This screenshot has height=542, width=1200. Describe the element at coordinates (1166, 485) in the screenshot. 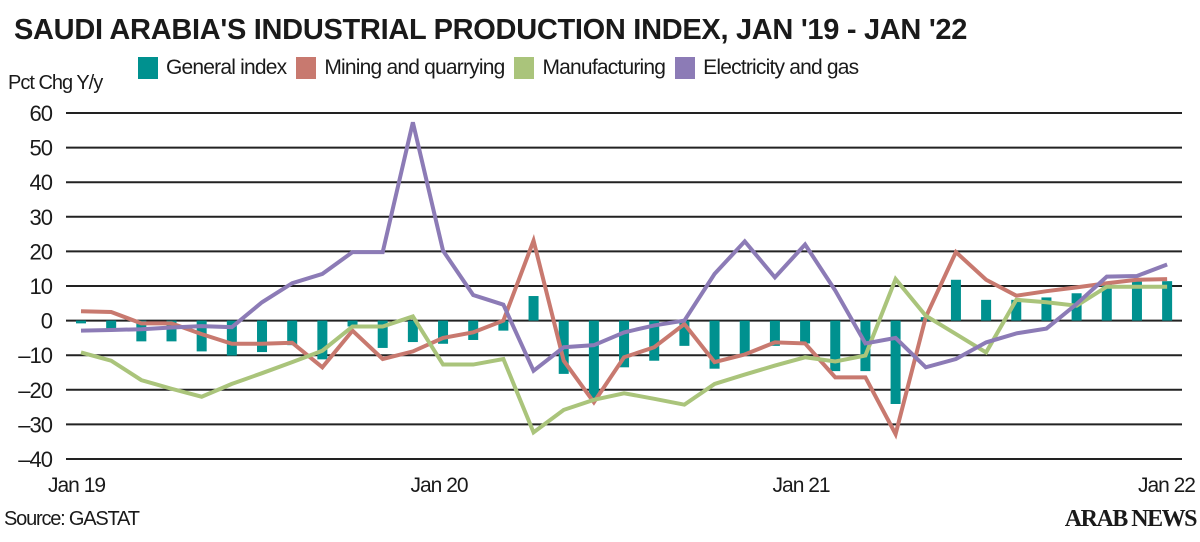

I see `x-tick-label: Jan 22` at that location.